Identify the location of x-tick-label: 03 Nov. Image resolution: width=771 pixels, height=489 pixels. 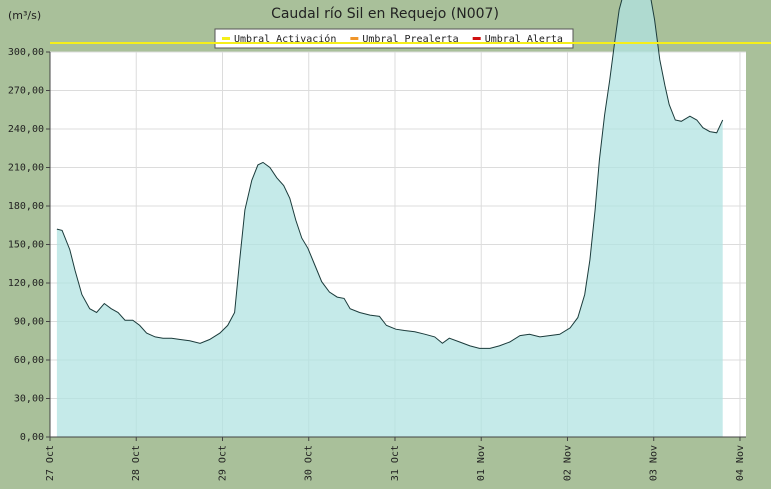
(654, 463).